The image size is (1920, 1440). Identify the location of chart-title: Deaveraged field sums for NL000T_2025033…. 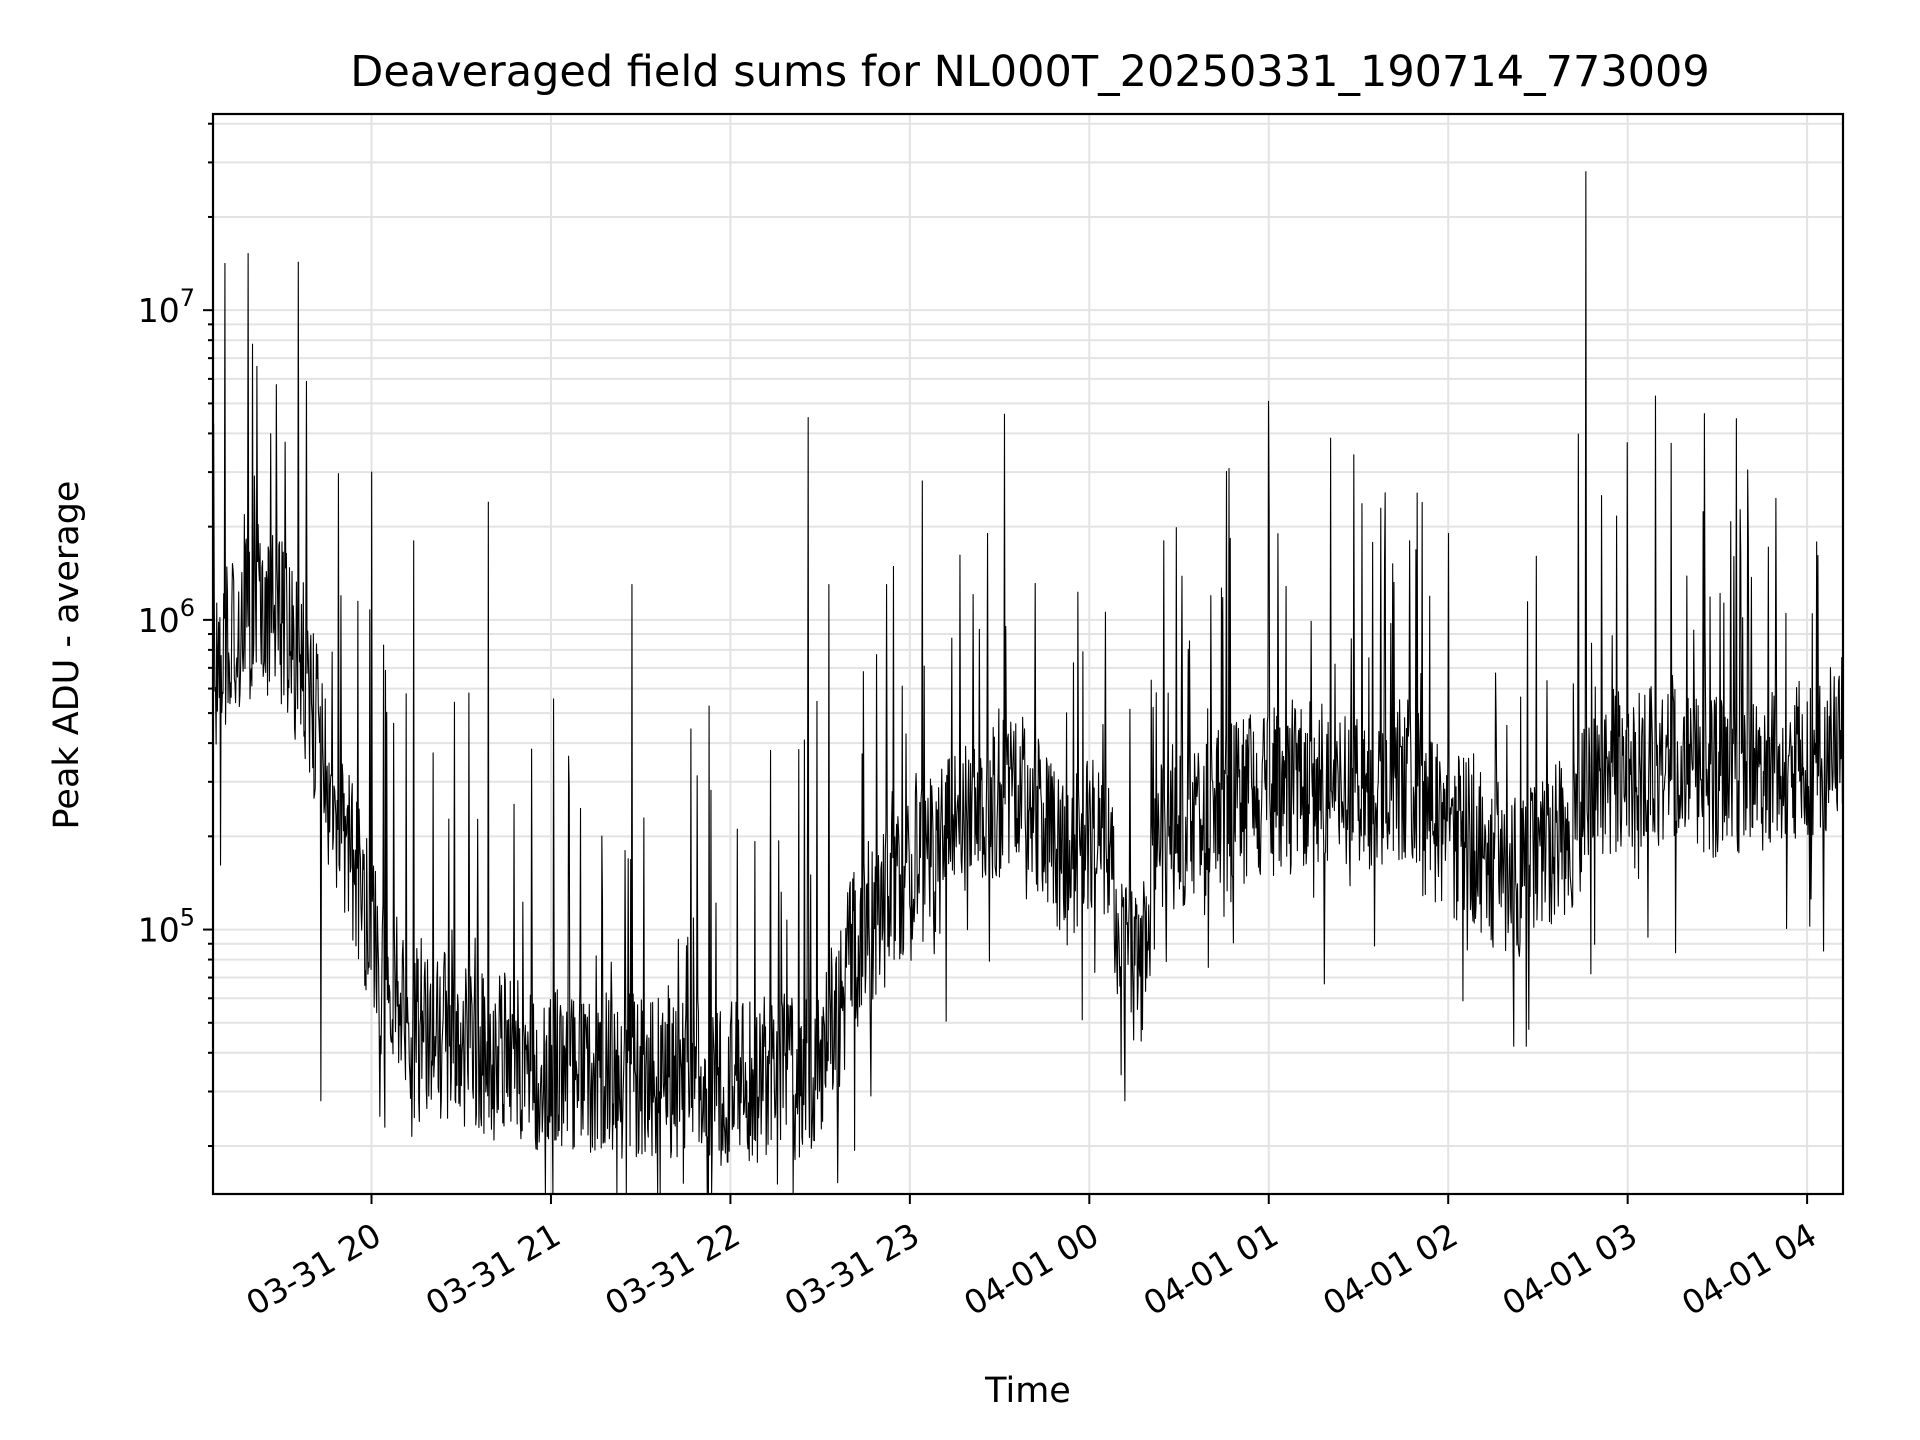
(1030, 72).